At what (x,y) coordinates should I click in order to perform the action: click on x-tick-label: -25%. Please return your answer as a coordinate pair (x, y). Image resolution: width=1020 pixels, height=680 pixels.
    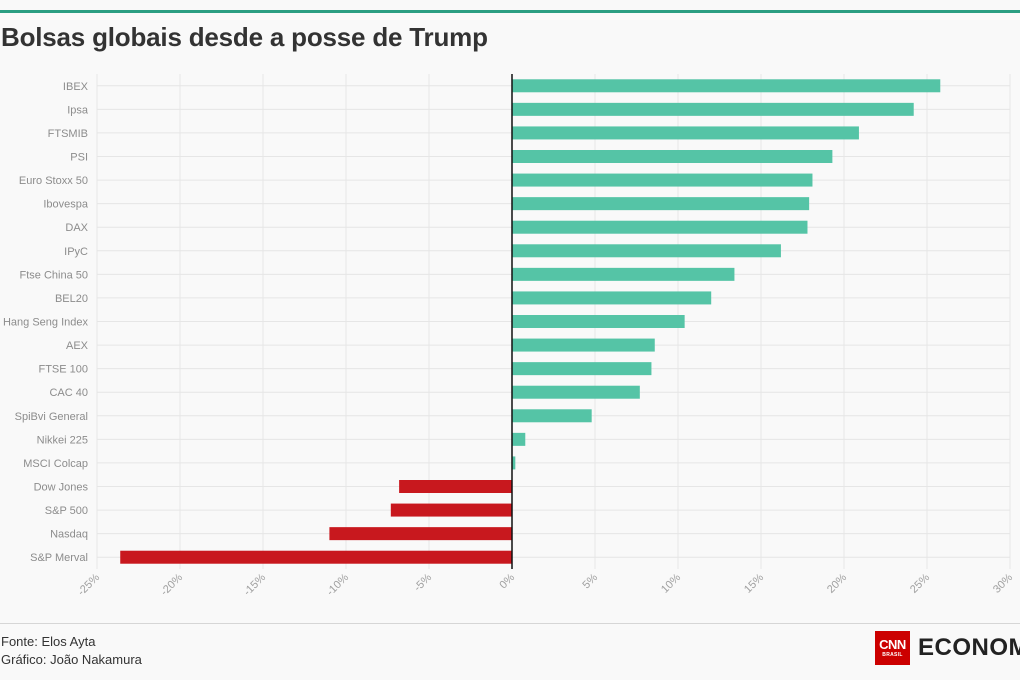
    Looking at the image, I should click on (88, 584).